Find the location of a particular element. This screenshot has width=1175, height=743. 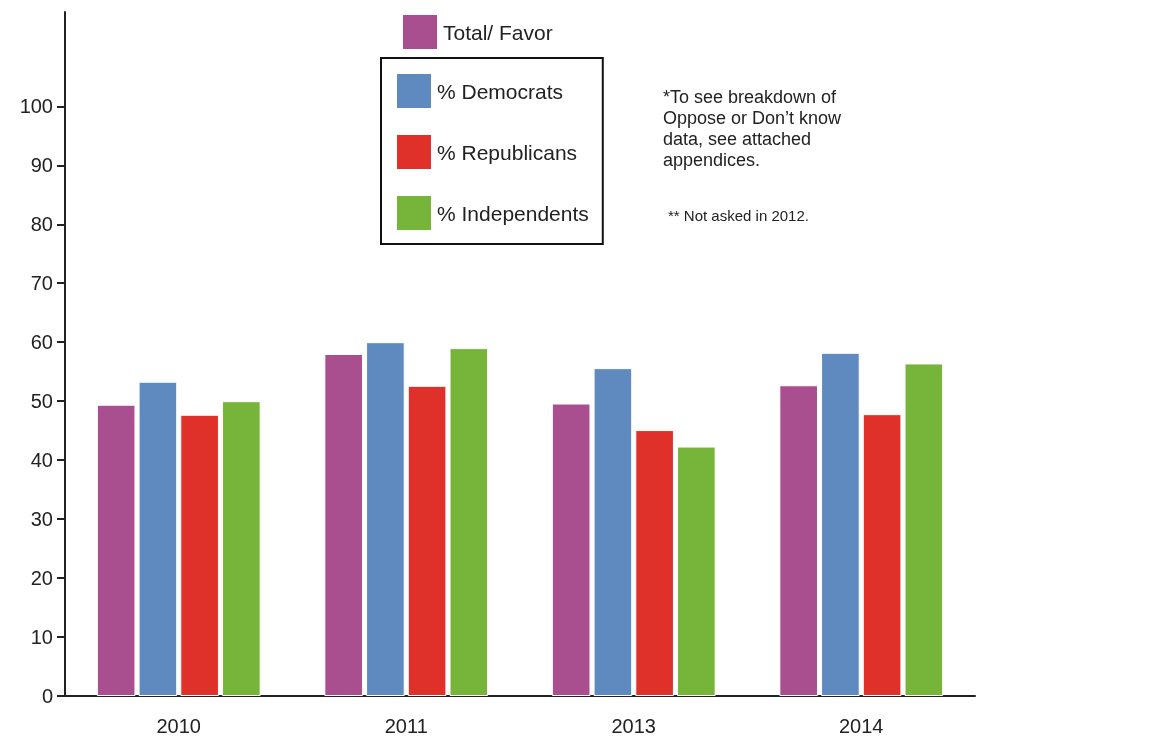

x-tick-label: 2013 is located at coordinates (633, 726).